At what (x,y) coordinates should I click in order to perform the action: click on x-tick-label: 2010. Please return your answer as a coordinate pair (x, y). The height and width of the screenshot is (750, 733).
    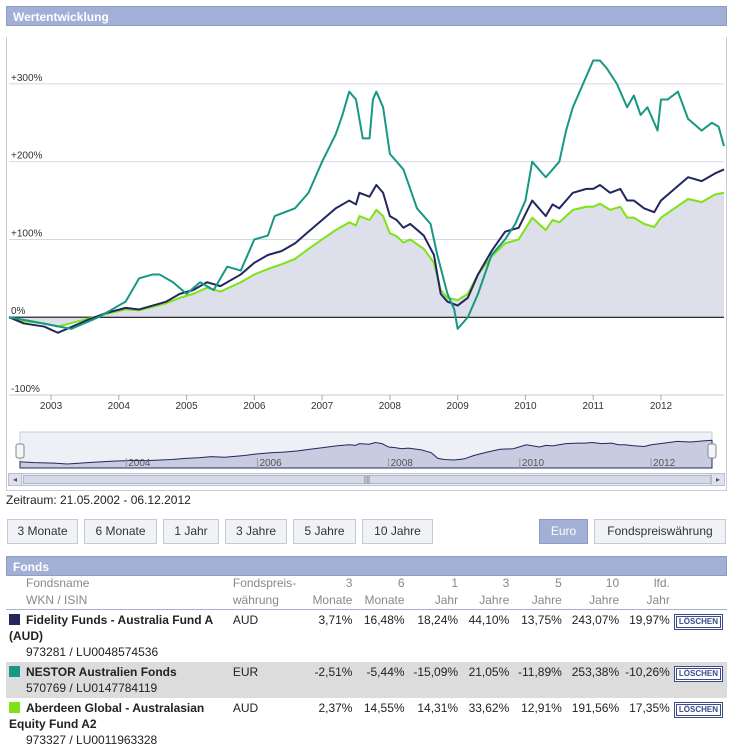
    Looking at the image, I should click on (525, 406).